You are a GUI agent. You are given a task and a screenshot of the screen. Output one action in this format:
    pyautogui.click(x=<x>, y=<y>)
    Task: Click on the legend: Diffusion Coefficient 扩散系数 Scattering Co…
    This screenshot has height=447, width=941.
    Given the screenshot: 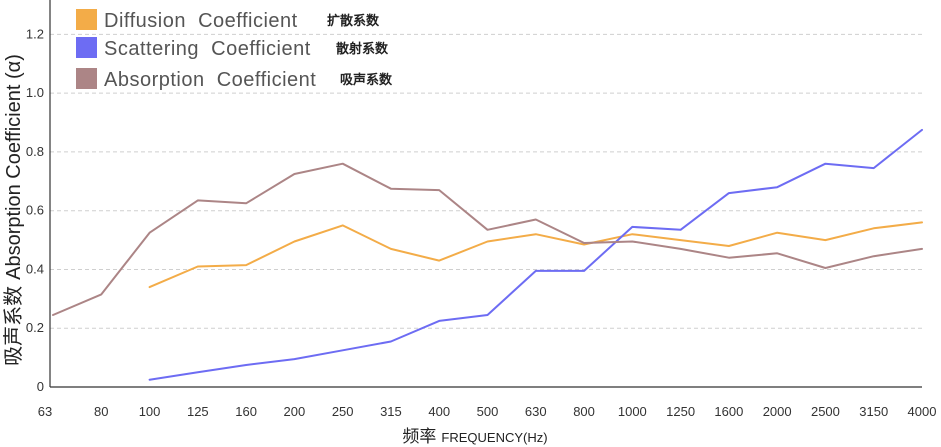 What is the action you would take?
    pyautogui.click(x=234, y=50)
    